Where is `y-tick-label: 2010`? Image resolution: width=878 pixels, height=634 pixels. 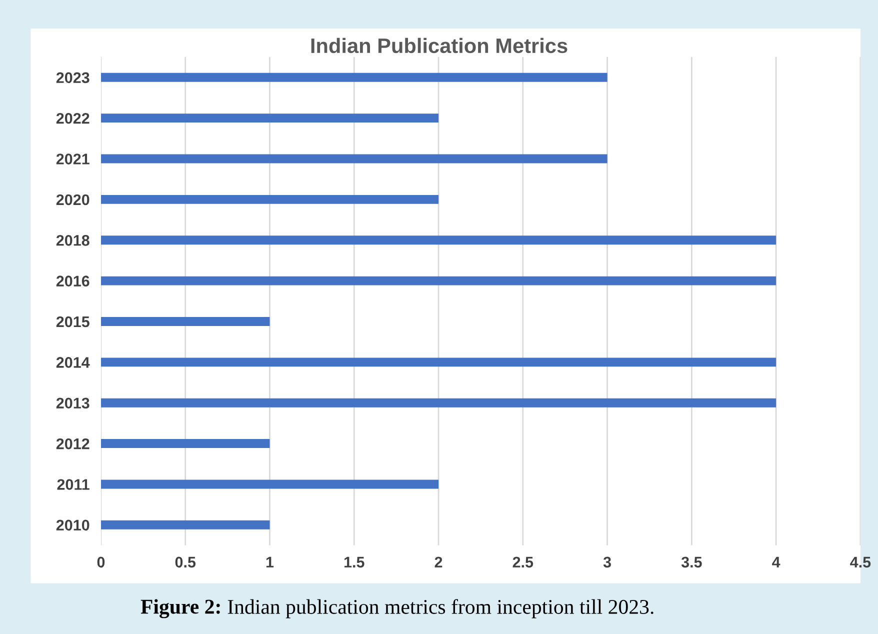 y-tick-label: 2010 is located at coordinates (73, 525).